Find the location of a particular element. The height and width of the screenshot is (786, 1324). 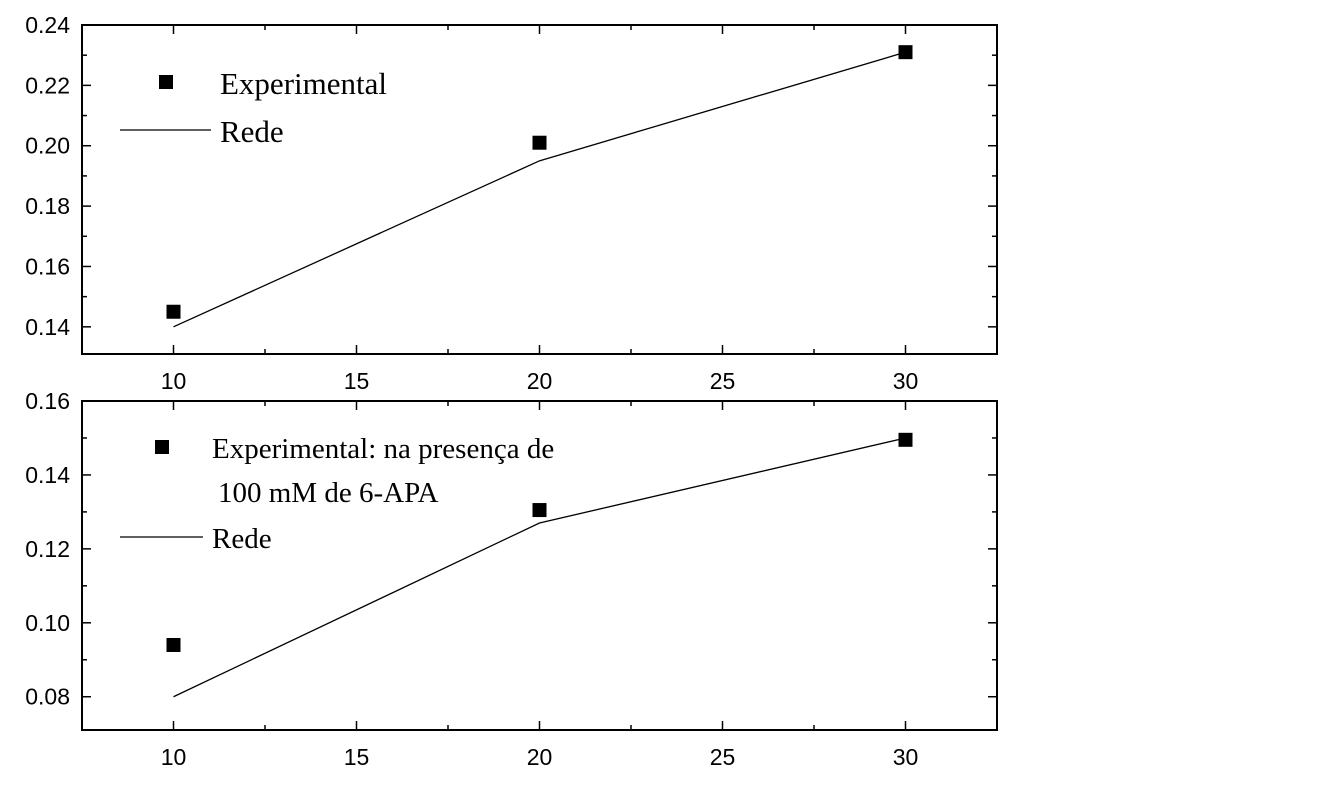

y-tick-label: 0.08 is located at coordinates (47, 697).